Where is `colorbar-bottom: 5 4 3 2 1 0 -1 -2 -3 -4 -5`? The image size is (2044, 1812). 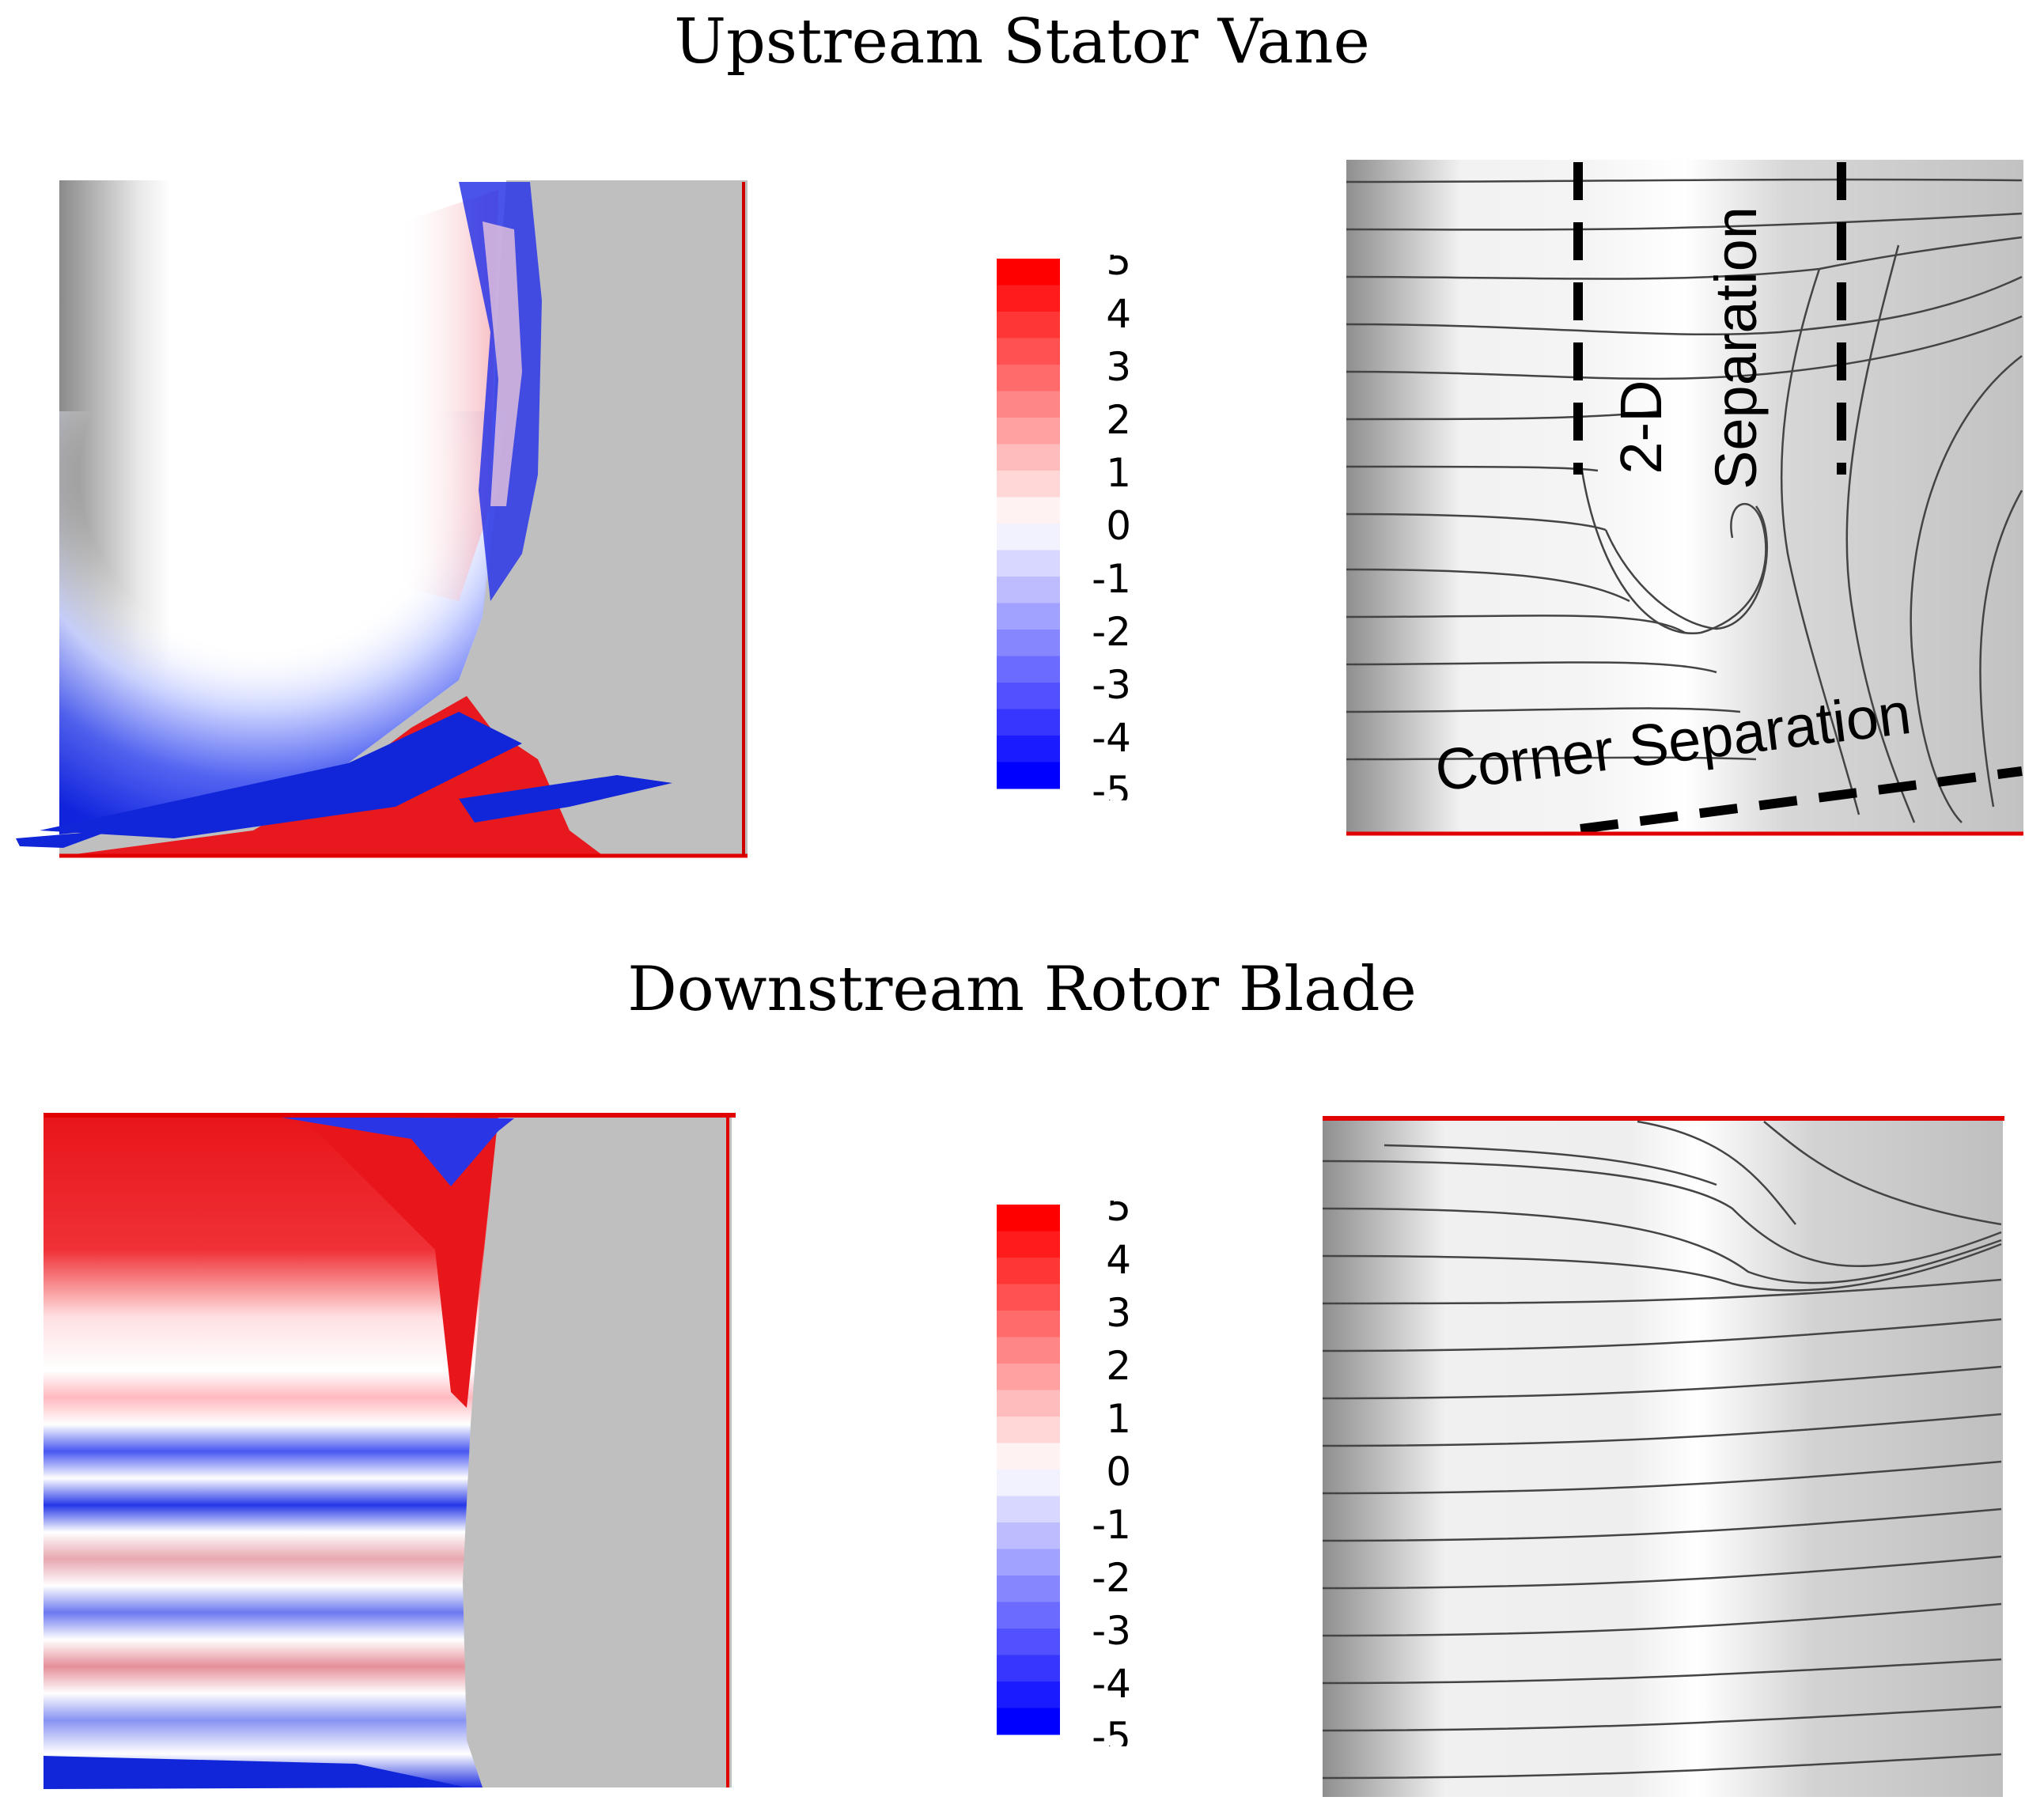
colorbar-bottom: 5 4 3 2 1 0 -1 -2 -3 -4 -5 is located at coordinates (1068, 1472).